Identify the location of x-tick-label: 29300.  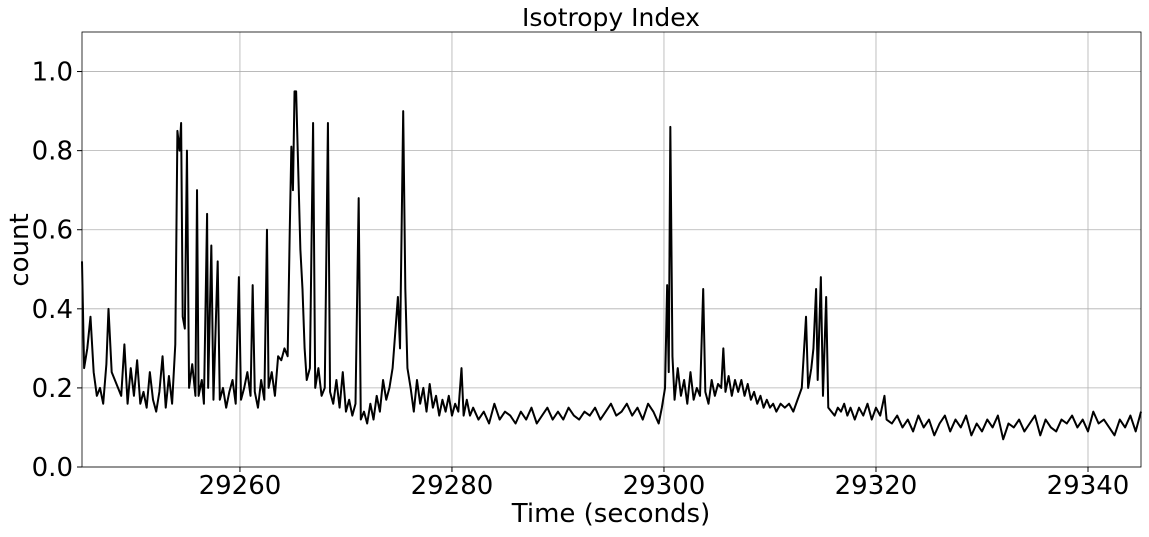
(664, 486).